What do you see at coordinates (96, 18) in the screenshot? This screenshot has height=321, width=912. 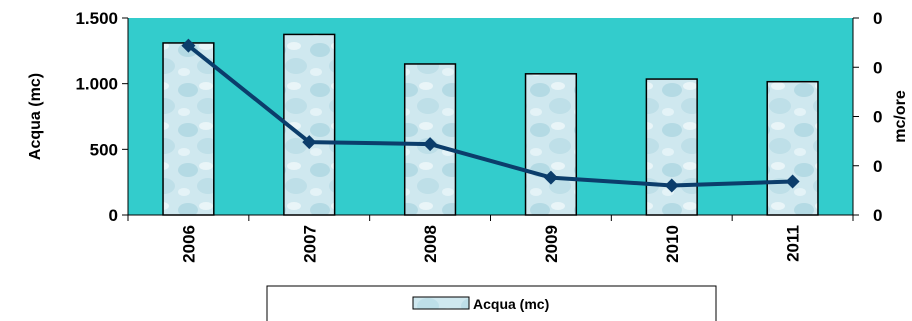 I see `y-tick-label: 1.500` at bounding box center [96, 18].